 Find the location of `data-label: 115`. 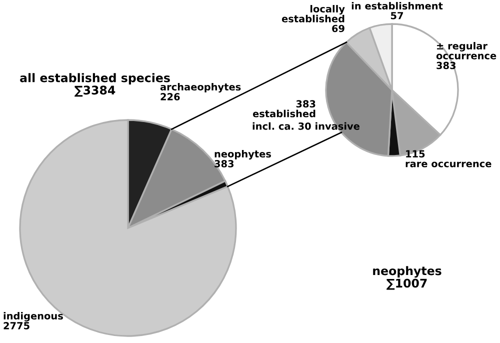

data-label: 115 is located at coordinates (415, 154).